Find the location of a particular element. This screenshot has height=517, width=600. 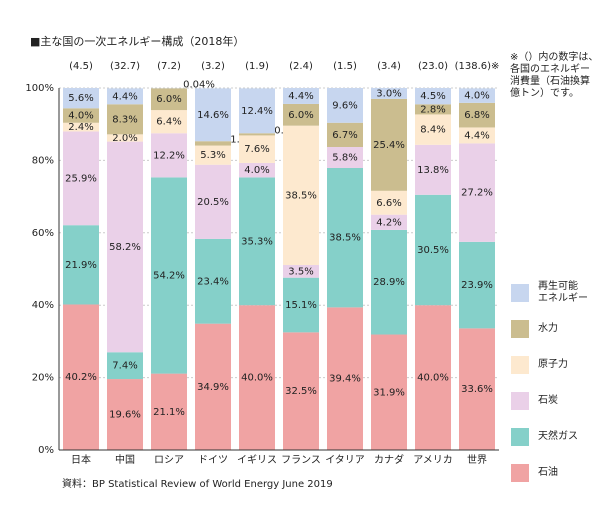

total-label: (138.6)※ is located at coordinates (477, 66).